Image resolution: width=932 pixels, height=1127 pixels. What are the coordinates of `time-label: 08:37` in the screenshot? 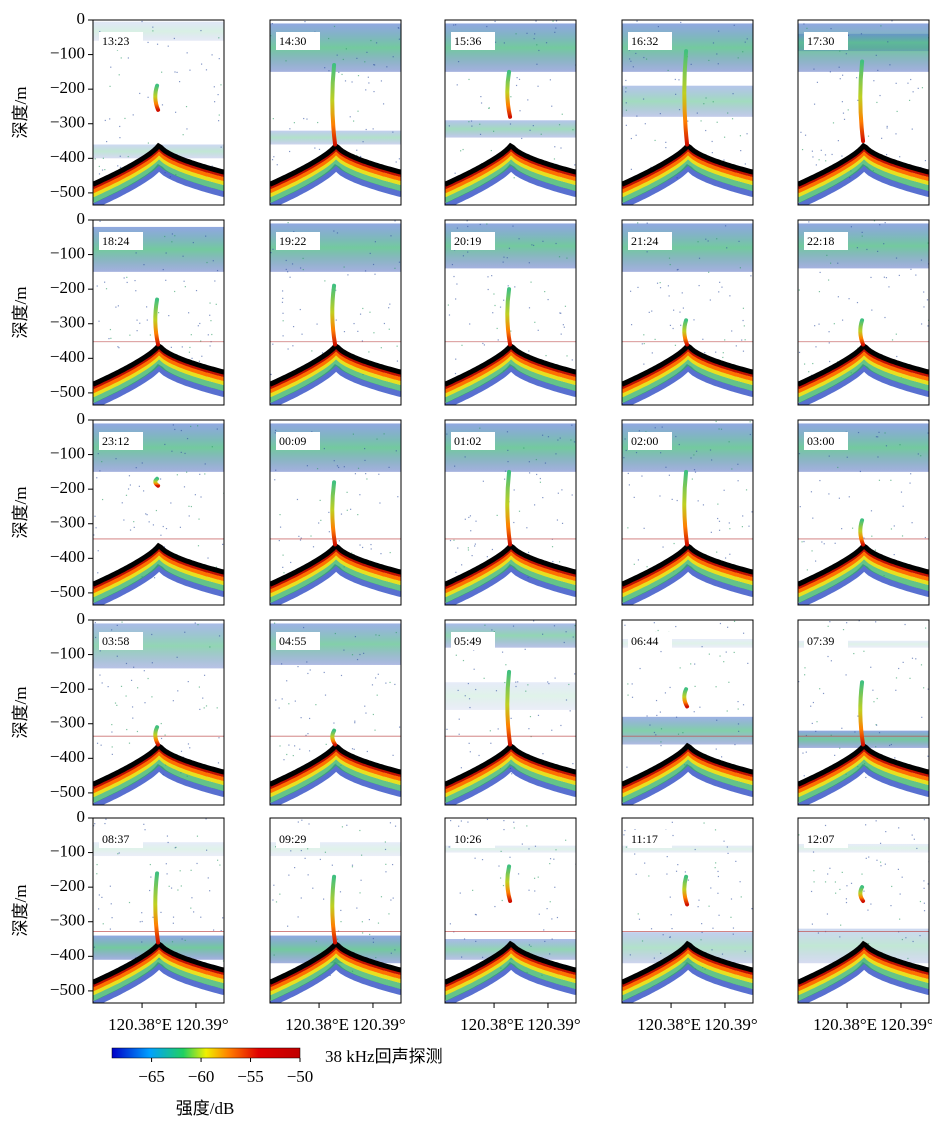 It's located at (115, 839).